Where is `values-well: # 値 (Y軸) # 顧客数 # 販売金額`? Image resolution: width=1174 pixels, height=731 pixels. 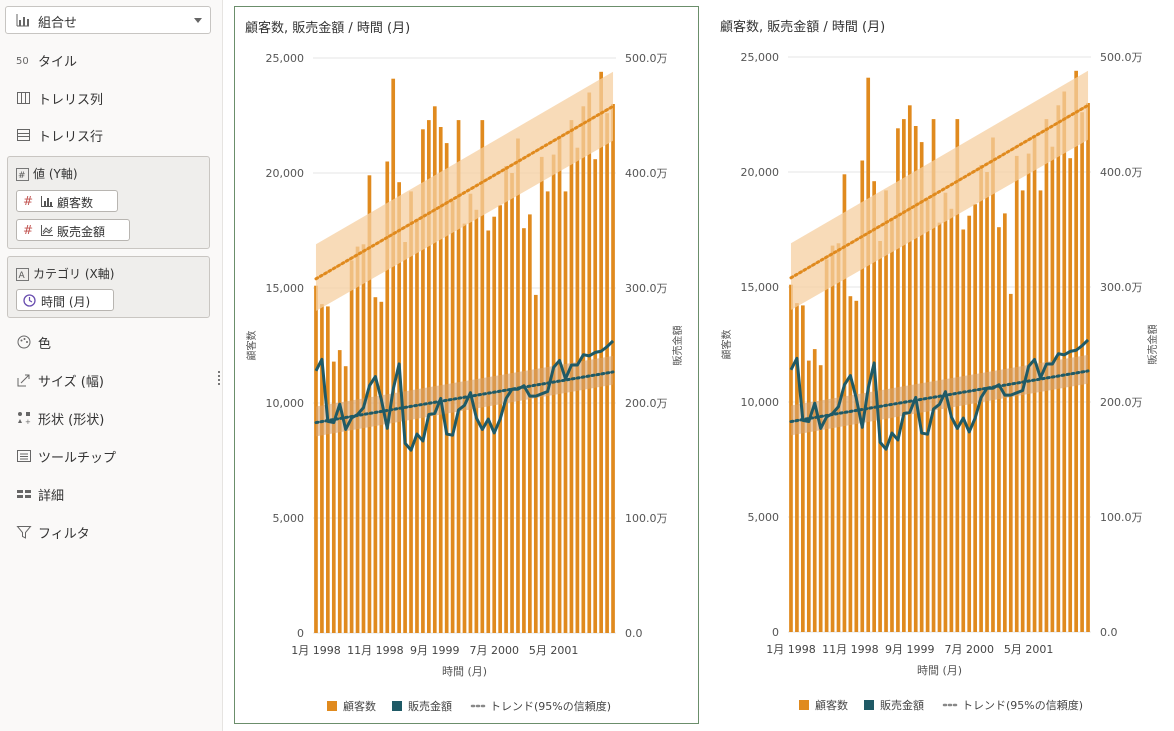
values-well: # 値 (Y軸) # 顧客数 # 販売金額 is located at coordinates (108, 202).